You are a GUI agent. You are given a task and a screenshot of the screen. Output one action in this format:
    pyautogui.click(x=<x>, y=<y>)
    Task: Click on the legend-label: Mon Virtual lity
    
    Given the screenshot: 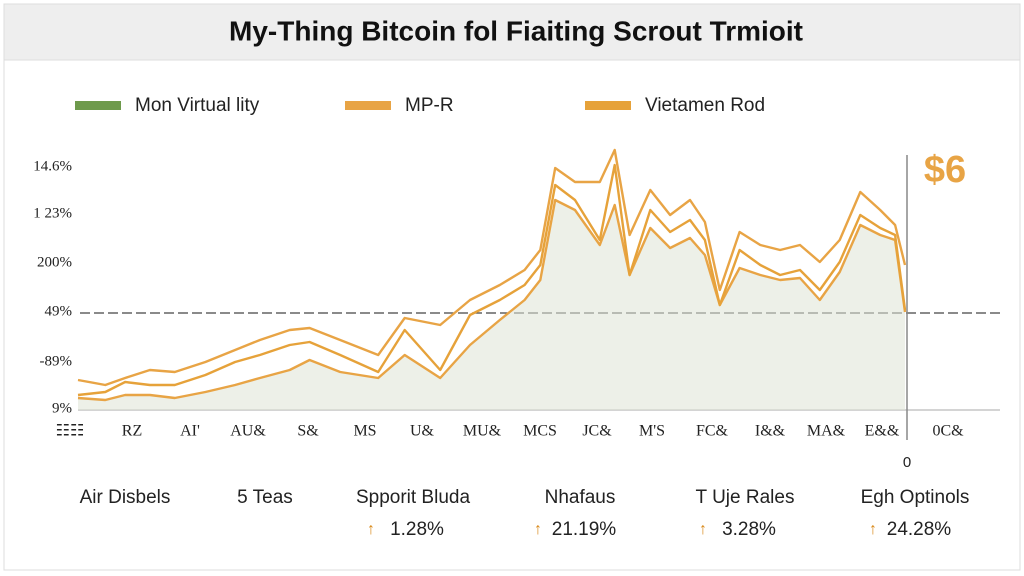 What is the action you would take?
    pyautogui.click(x=197, y=105)
    